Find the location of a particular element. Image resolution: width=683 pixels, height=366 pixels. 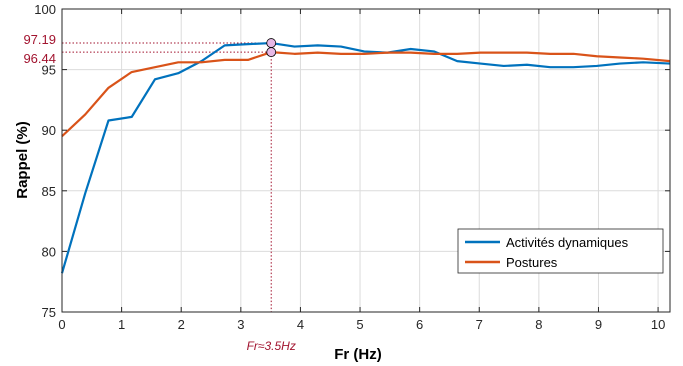

y-tick-label: 100 is located at coordinates (45, 9).